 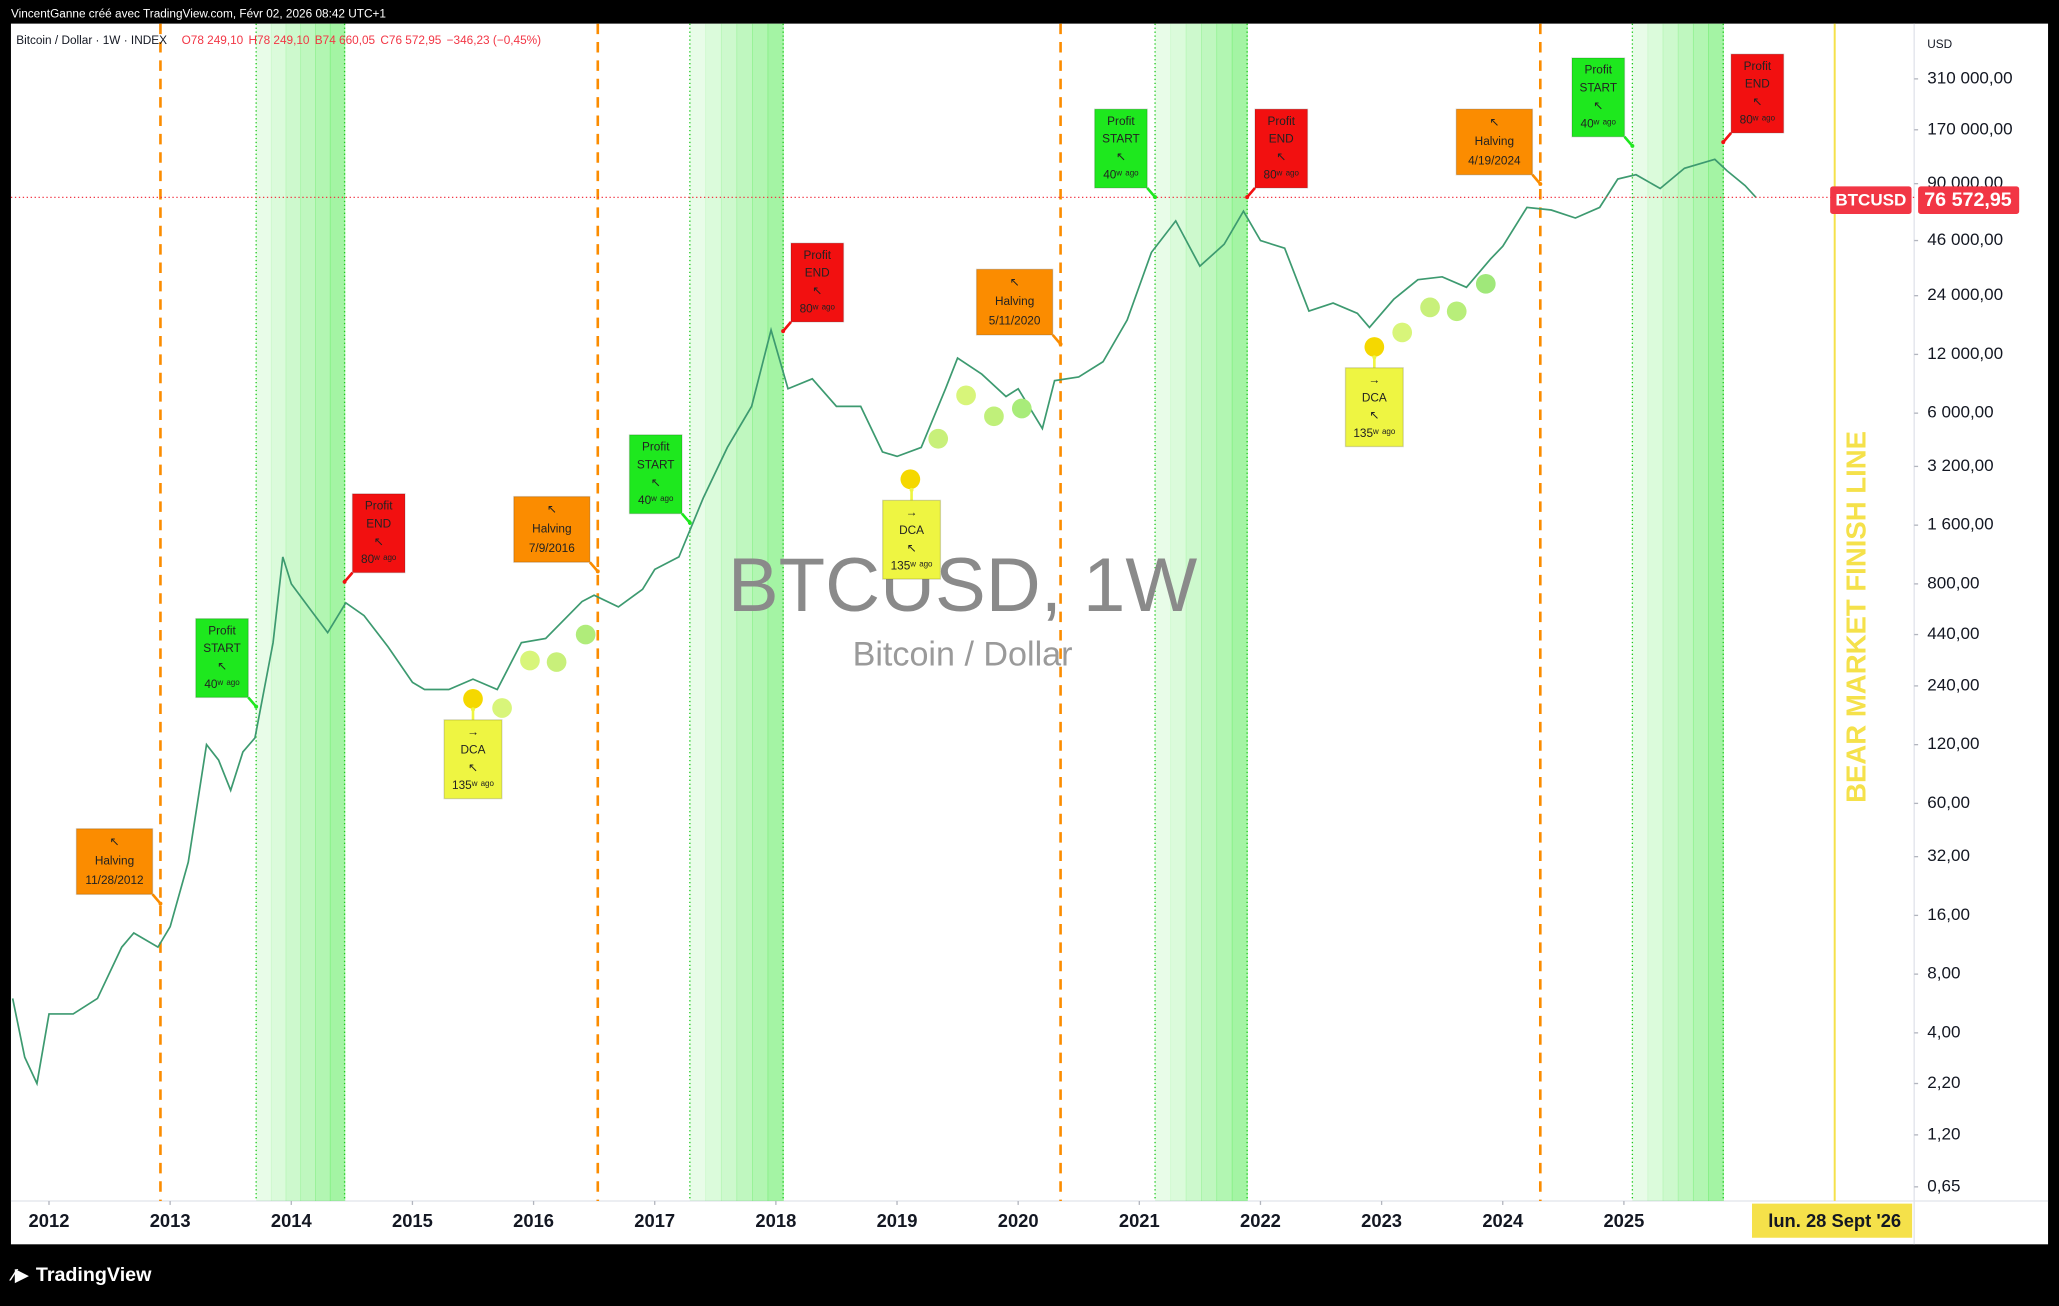 What do you see at coordinates (963, 654) in the screenshot?
I see `watermark-subtitle: Bitcoin / Dollar` at bounding box center [963, 654].